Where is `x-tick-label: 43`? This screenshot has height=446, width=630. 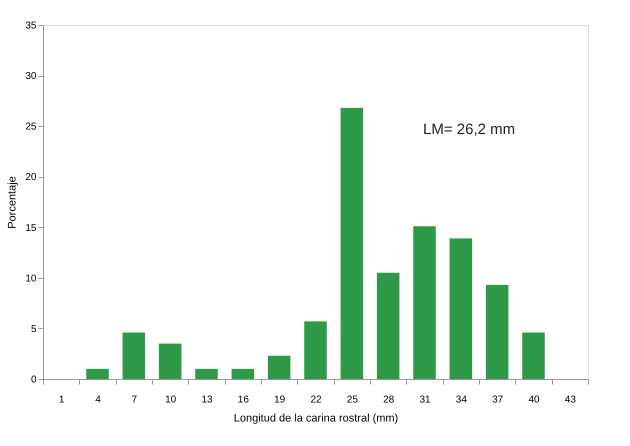 x-tick-label: 43 is located at coordinates (570, 400).